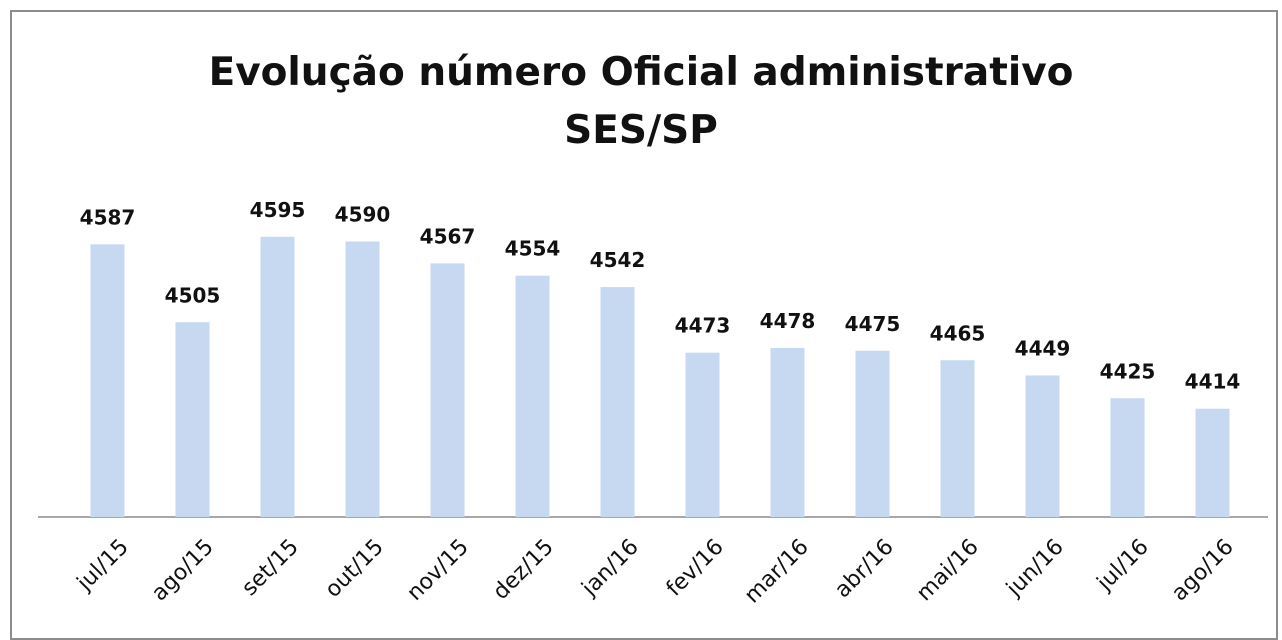 The width and height of the screenshot is (1282, 640). Describe the element at coordinates (363, 215) in the screenshot. I see `data-label: 4590` at that location.